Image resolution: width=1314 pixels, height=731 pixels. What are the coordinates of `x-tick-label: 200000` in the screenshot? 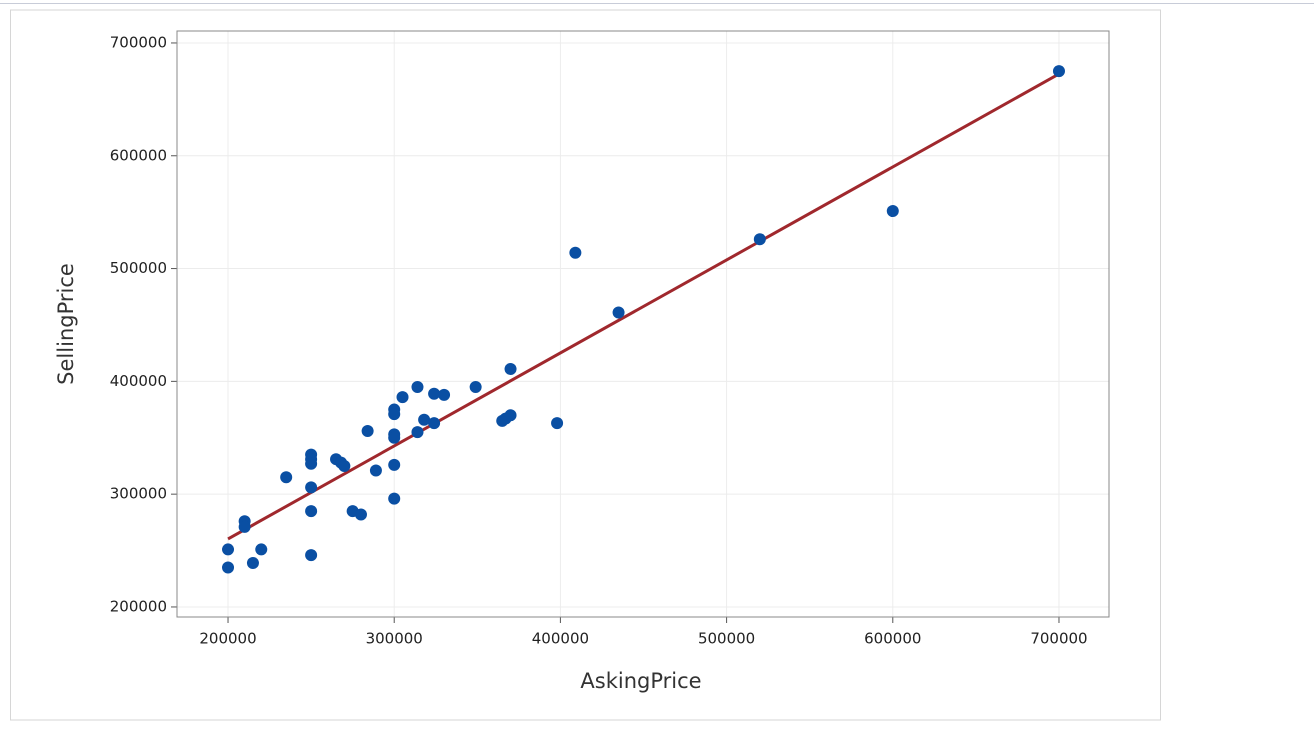 It's located at (227, 639).